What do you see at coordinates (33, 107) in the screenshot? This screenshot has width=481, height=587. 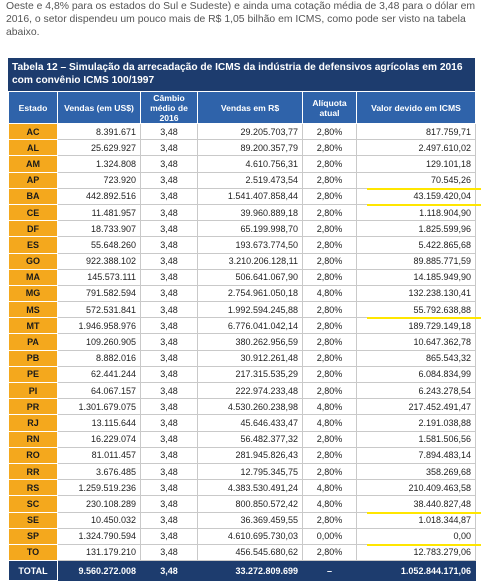 I see `column-header: Estado` at bounding box center [33, 107].